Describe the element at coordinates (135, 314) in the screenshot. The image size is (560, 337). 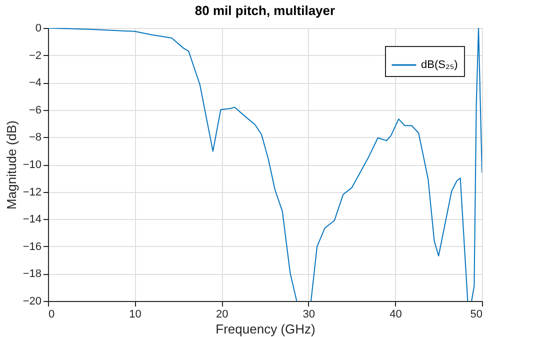
I see `x-tick-label: 10` at that location.